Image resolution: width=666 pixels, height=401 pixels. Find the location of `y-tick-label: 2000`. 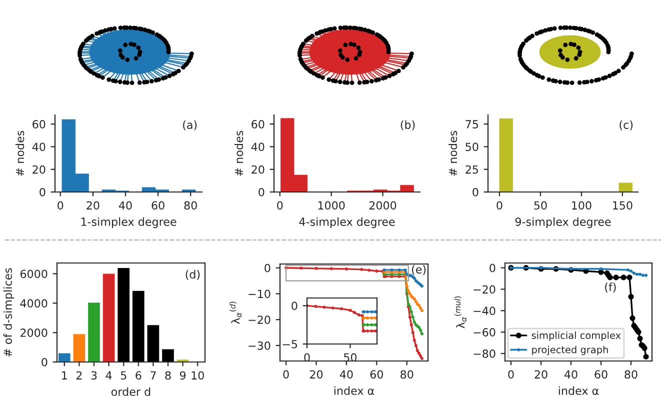

y-tick-label: 2000 is located at coordinates (34, 332).